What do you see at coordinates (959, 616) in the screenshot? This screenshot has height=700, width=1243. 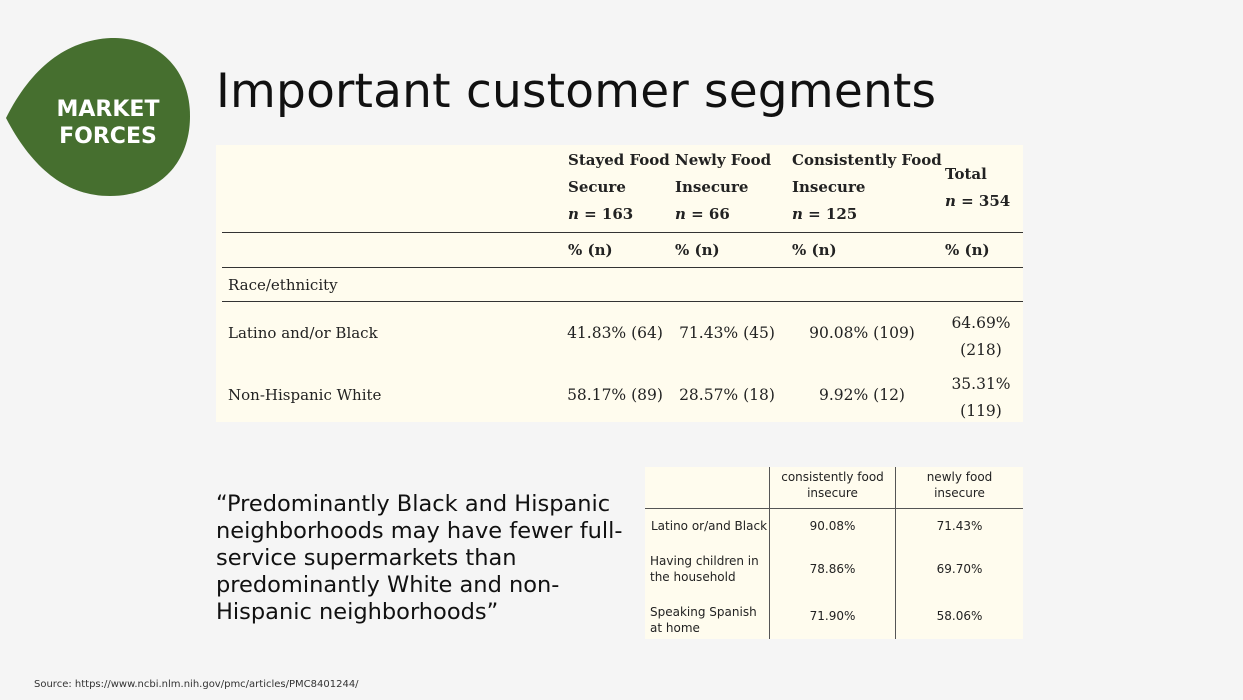 I see `table-cell: 58.06%` at bounding box center [959, 616].